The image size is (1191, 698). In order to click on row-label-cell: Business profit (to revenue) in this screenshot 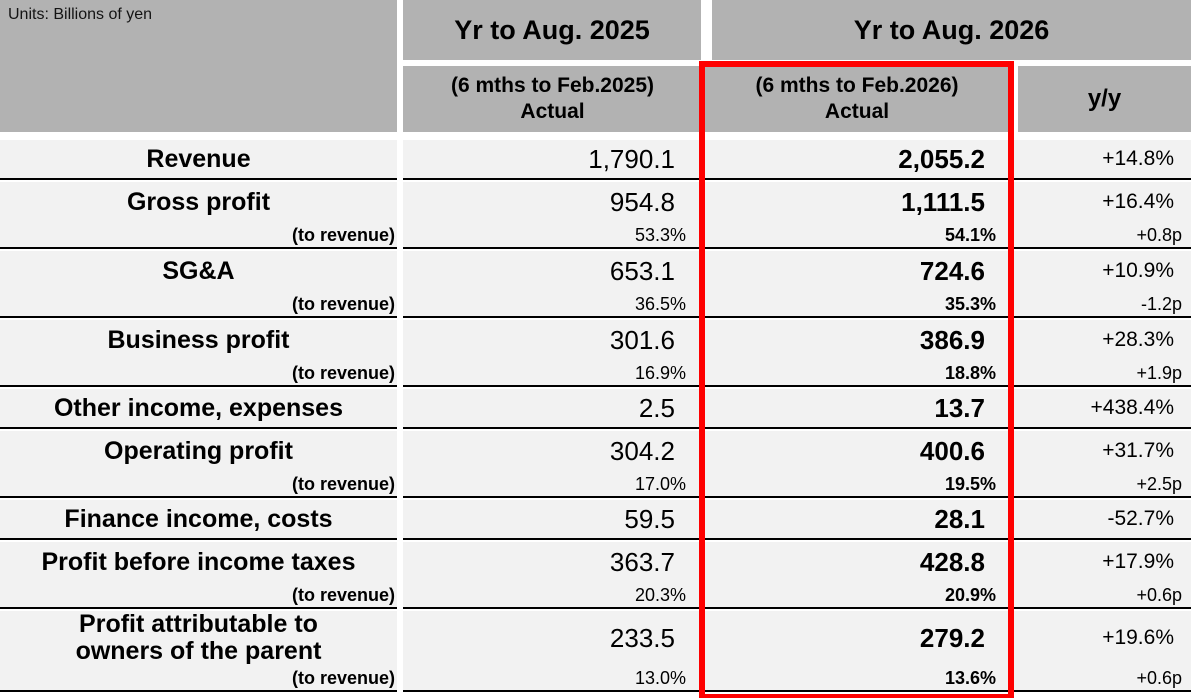, I will do `click(198, 353)`.